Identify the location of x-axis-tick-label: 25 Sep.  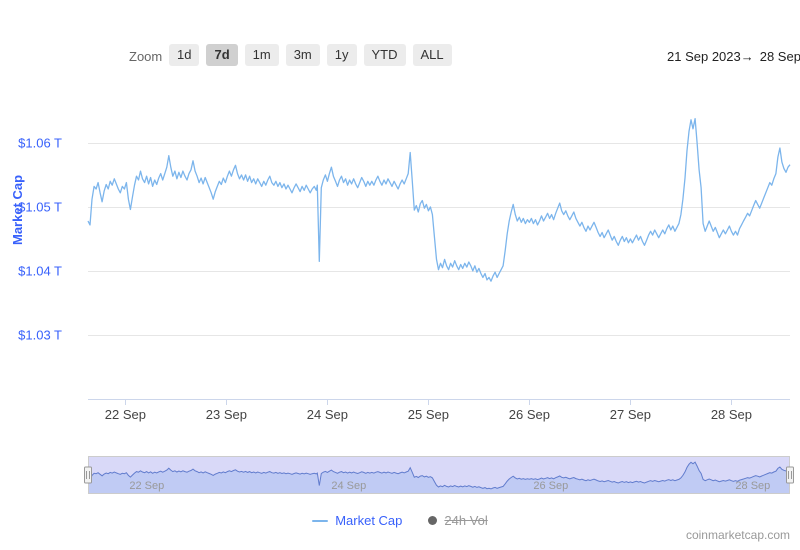
(428, 414).